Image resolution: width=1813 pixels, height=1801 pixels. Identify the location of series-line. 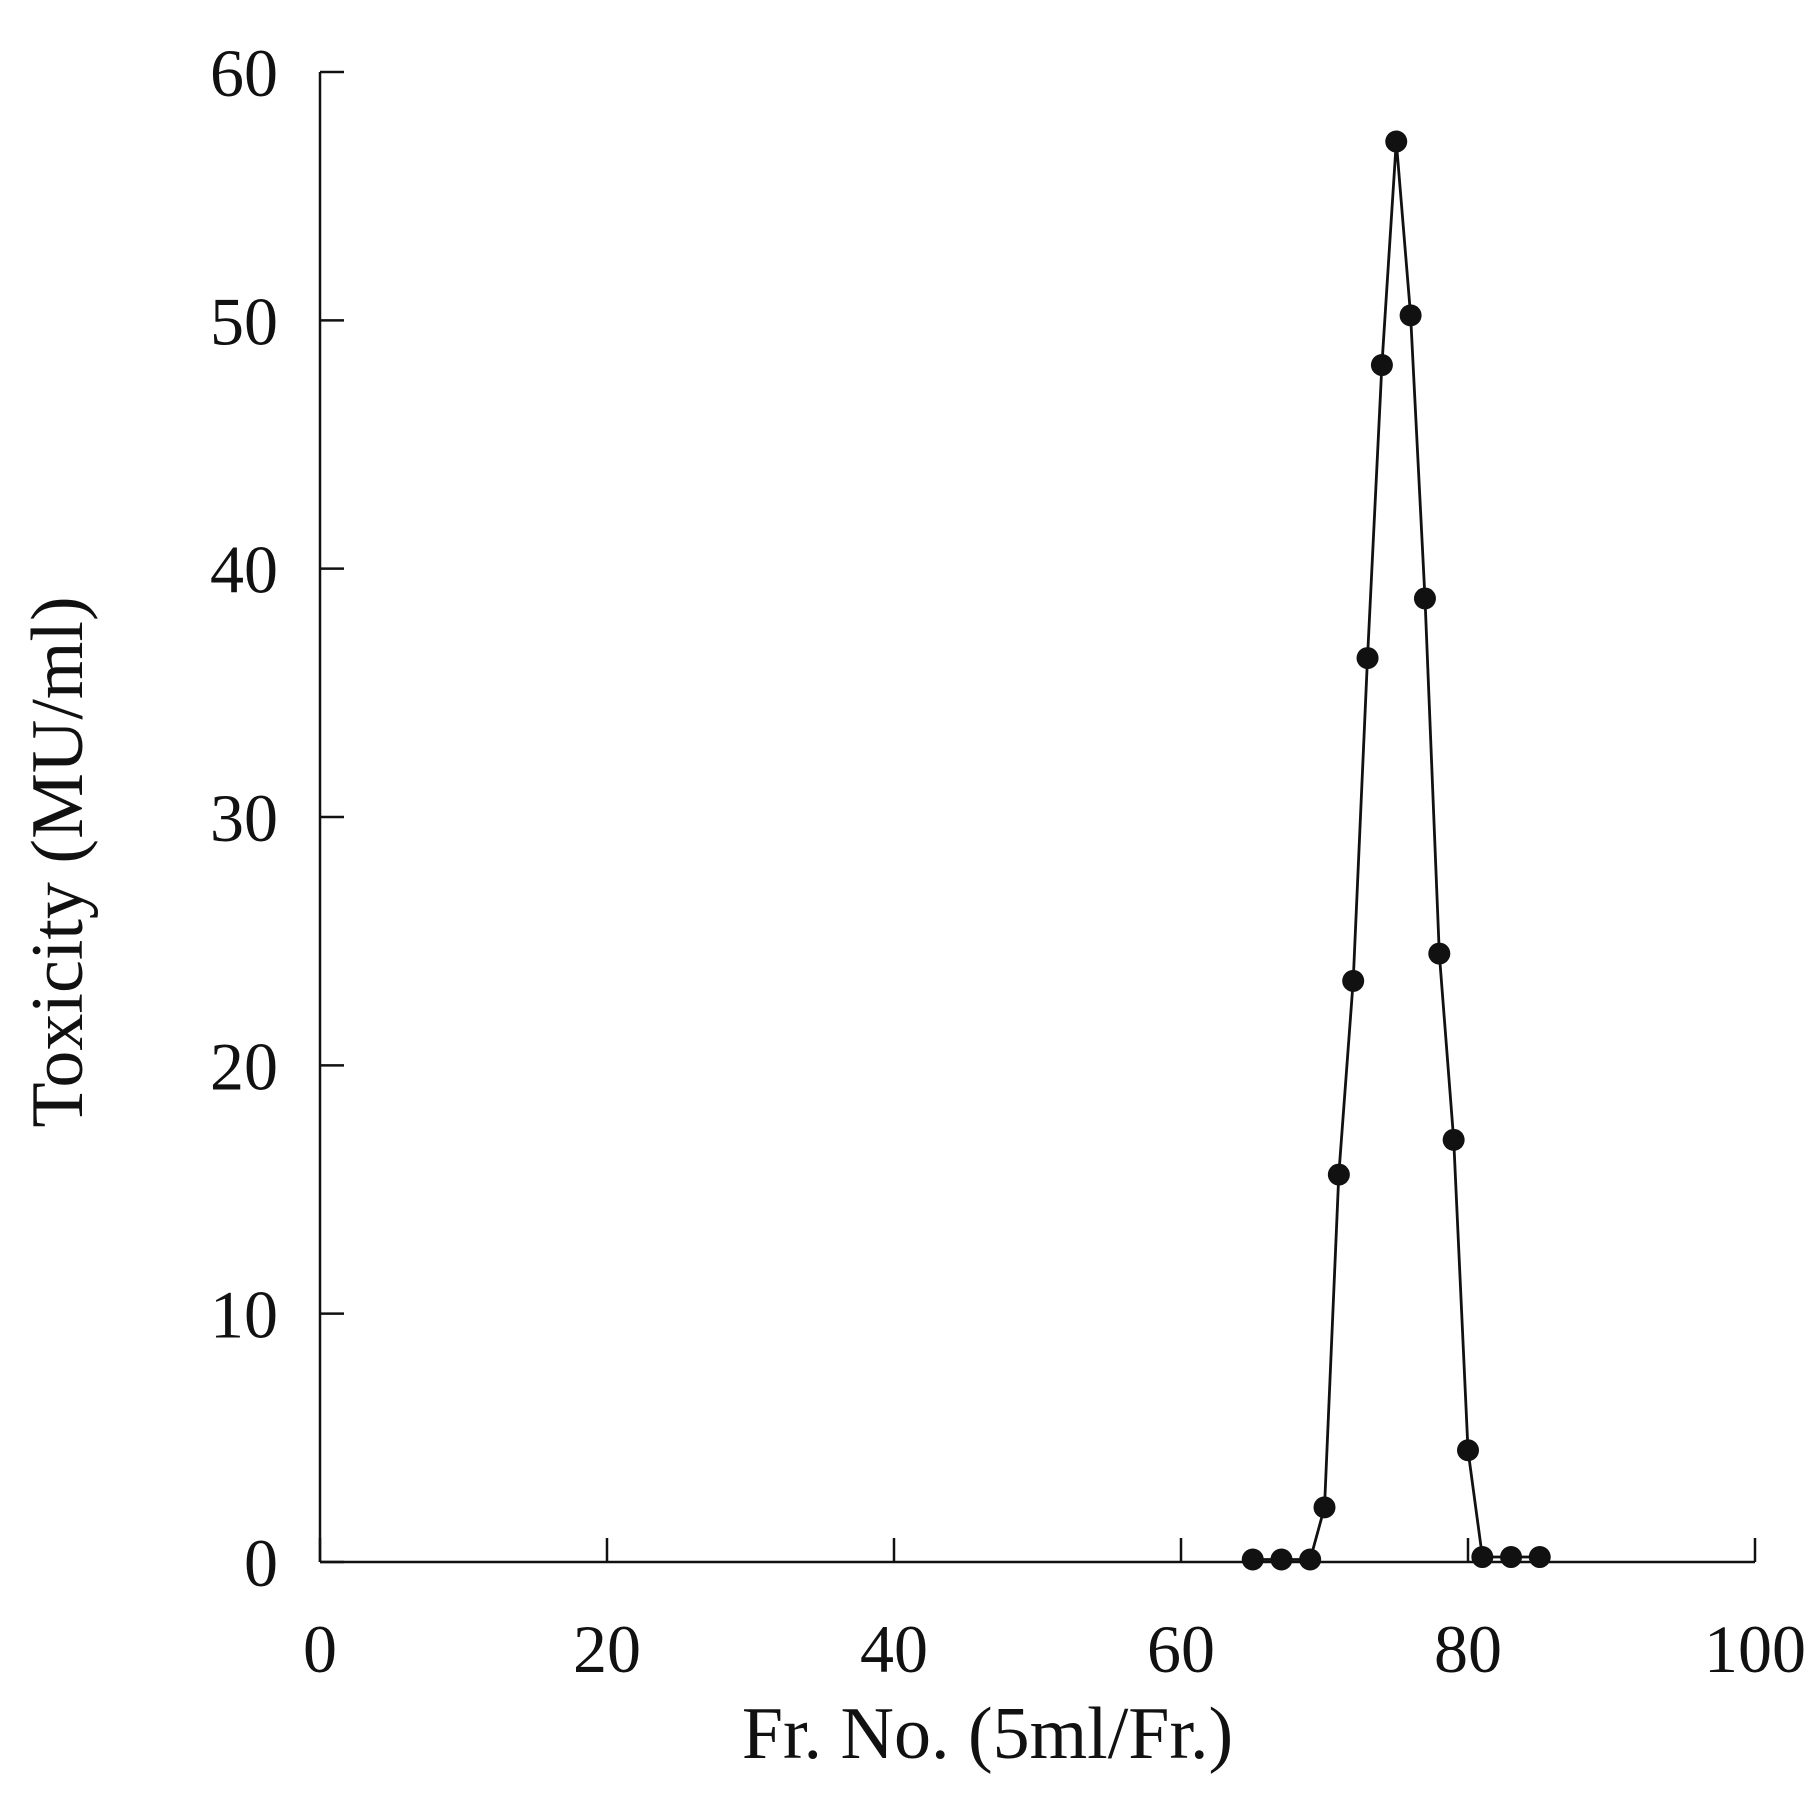
(1396, 850).